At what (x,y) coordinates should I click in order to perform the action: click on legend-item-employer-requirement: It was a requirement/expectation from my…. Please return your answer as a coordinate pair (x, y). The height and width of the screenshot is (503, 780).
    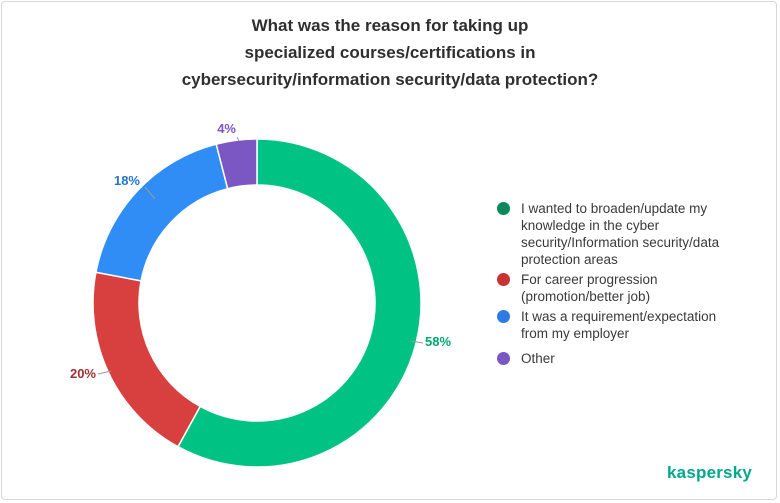
    Looking at the image, I should click on (627, 325).